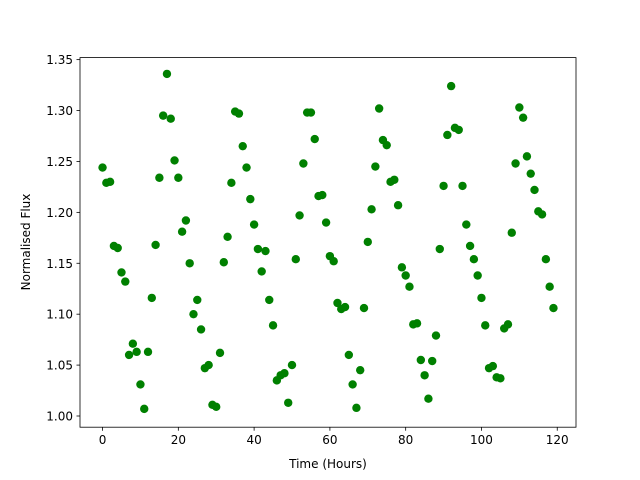  Describe the element at coordinates (178, 440) in the screenshot. I see `x-tick-label: 20` at that location.